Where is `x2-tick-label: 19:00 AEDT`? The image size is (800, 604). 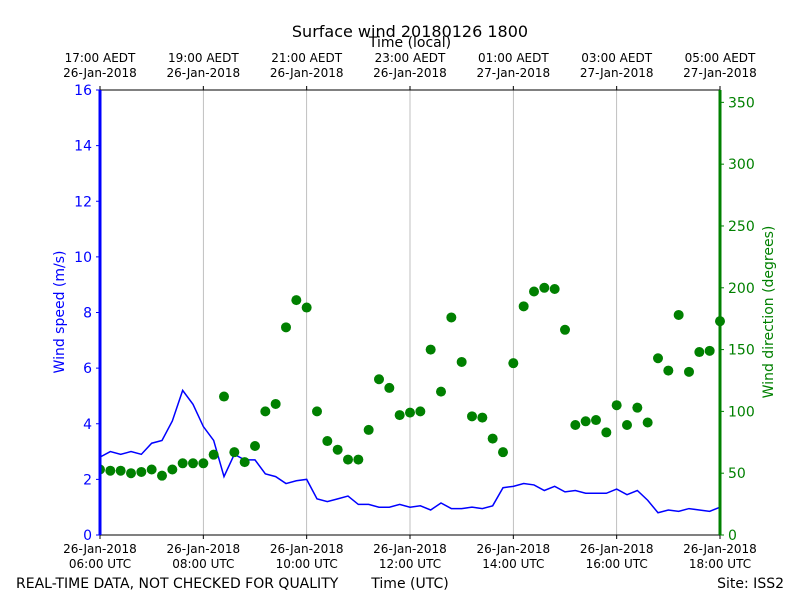
x2-tick-label: 19:00 AEDT is located at coordinates (203, 58).